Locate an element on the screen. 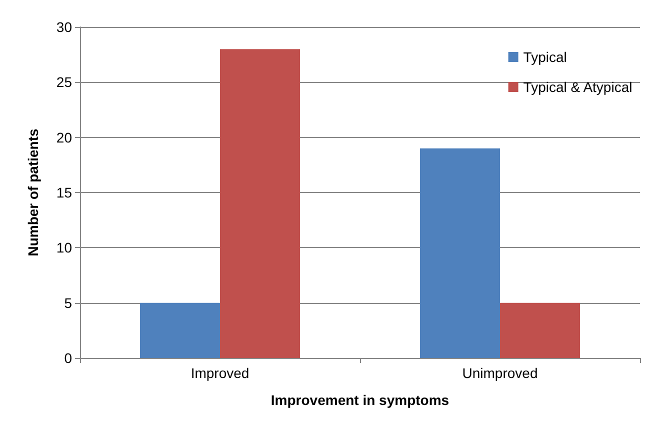 This screenshot has height=428, width=648. x-tick-label: Unimproved is located at coordinates (500, 373).